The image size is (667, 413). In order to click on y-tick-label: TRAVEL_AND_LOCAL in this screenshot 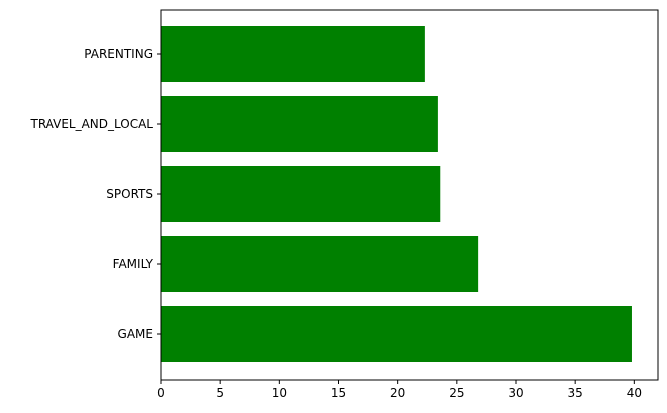, I will do `click(91, 124)`.